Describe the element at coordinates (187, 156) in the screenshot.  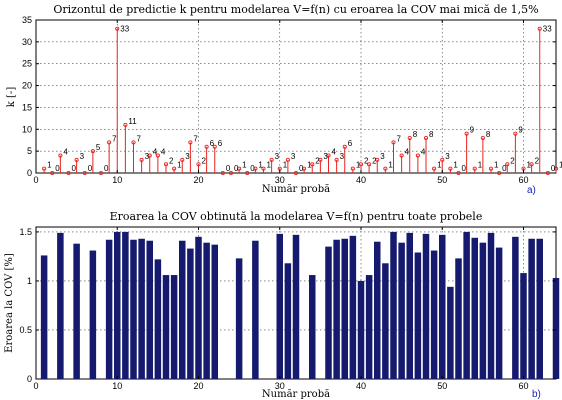
I see `data-label: 3` at that location.